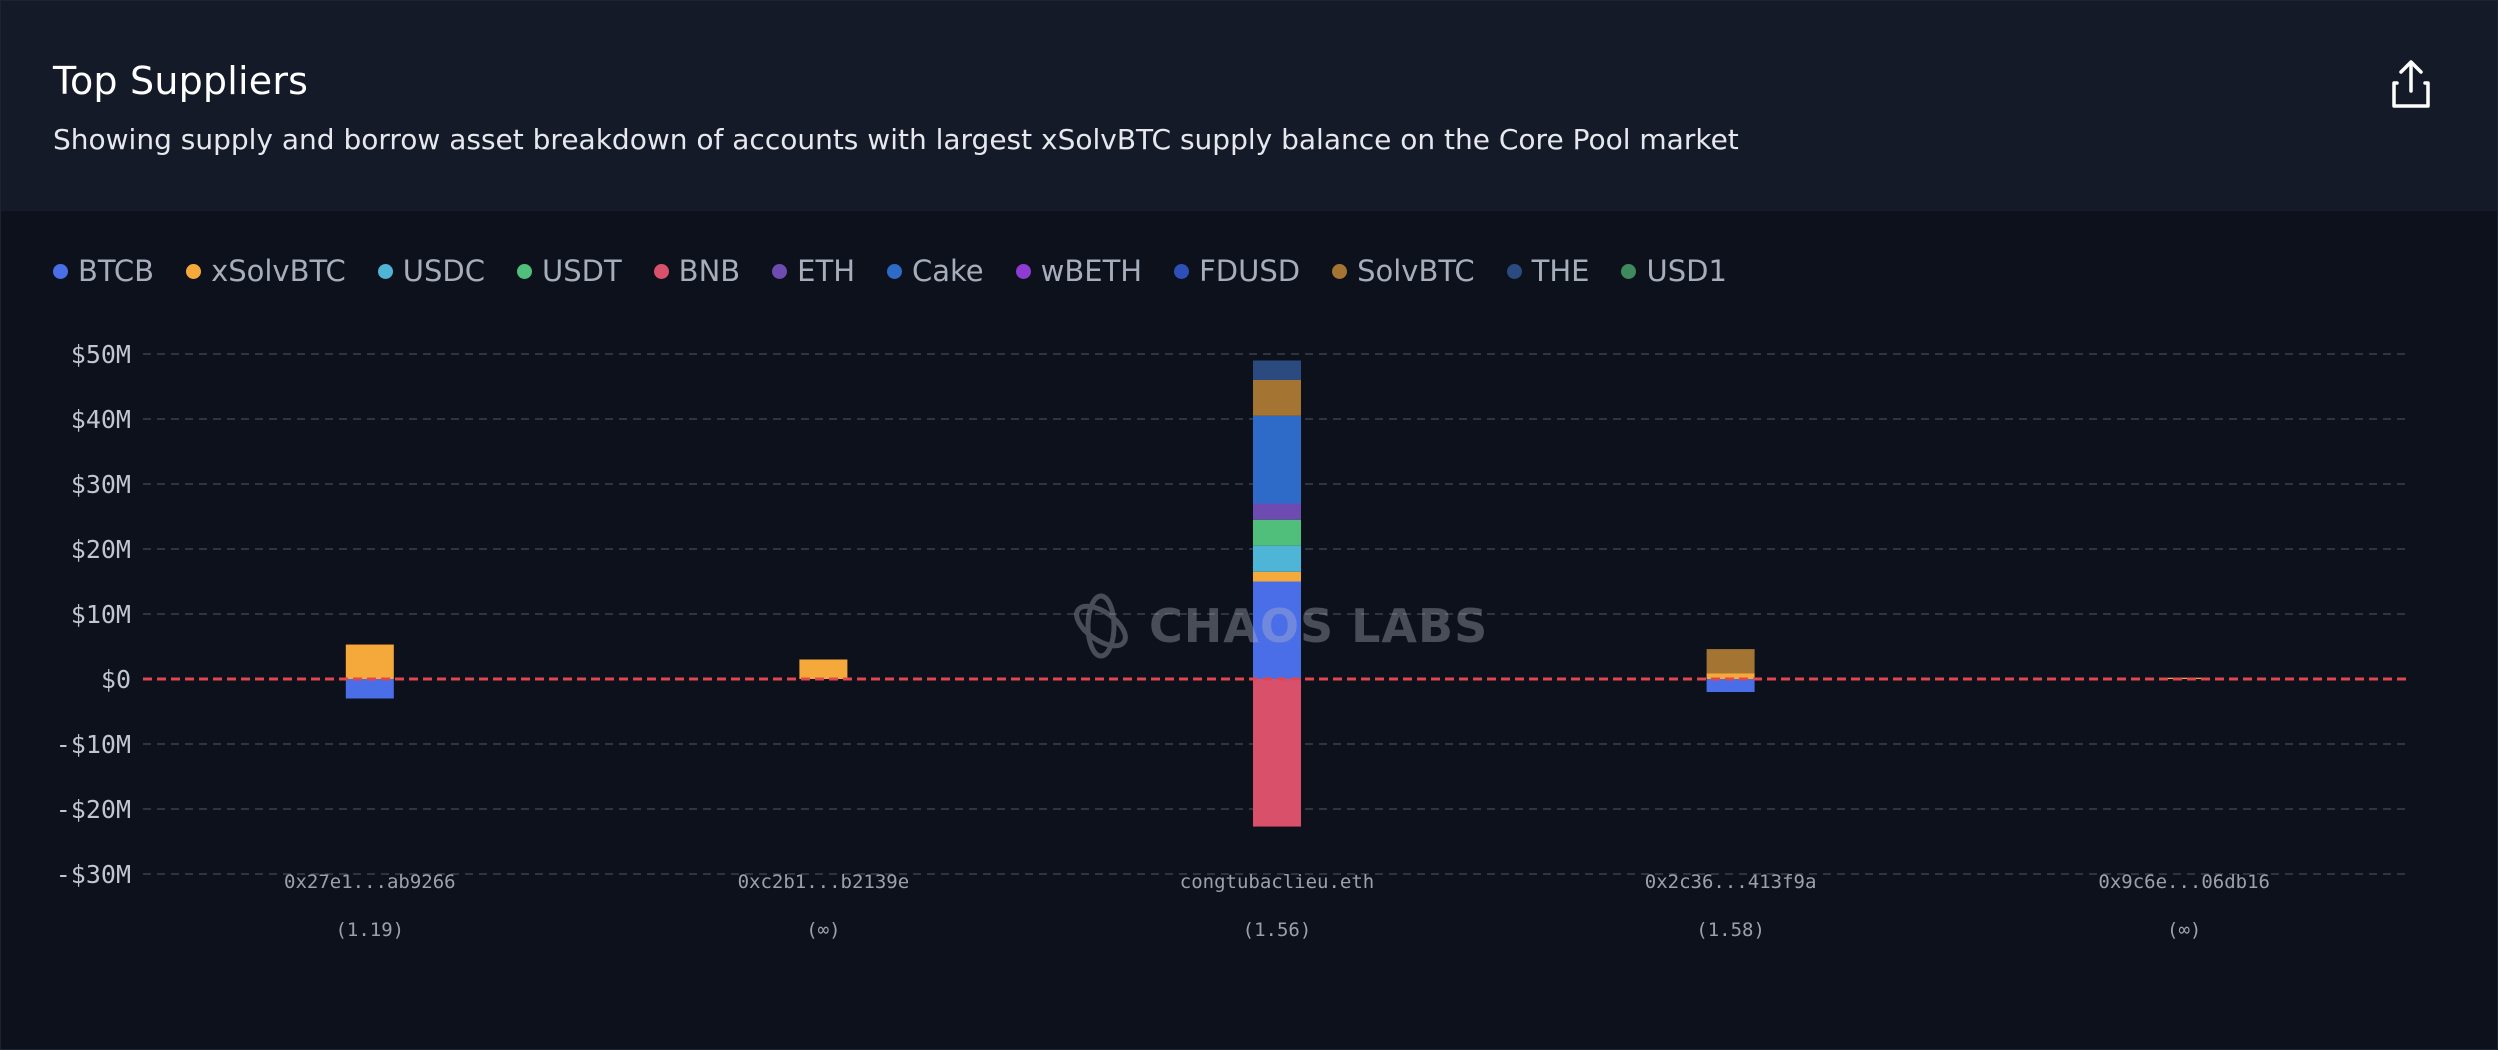 This screenshot has width=2498, height=1050. What do you see at coordinates (1277, 930) in the screenshot?
I see `x-tick-sublabel: (1.56)` at bounding box center [1277, 930].